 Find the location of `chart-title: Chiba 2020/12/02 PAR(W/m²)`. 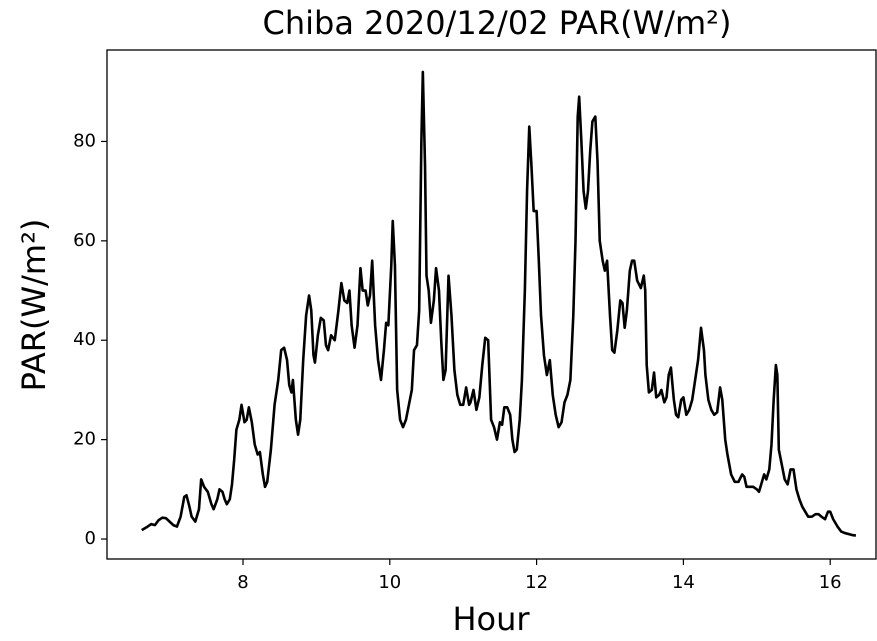

chart-title: Chiba 2020/12/02 PAR(W/m²) is located at coordinates (497, 23).